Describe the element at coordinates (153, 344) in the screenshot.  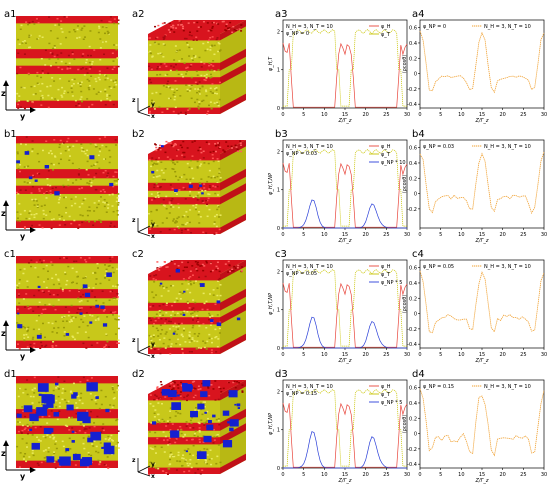
I see `svg-text: y` at that location.